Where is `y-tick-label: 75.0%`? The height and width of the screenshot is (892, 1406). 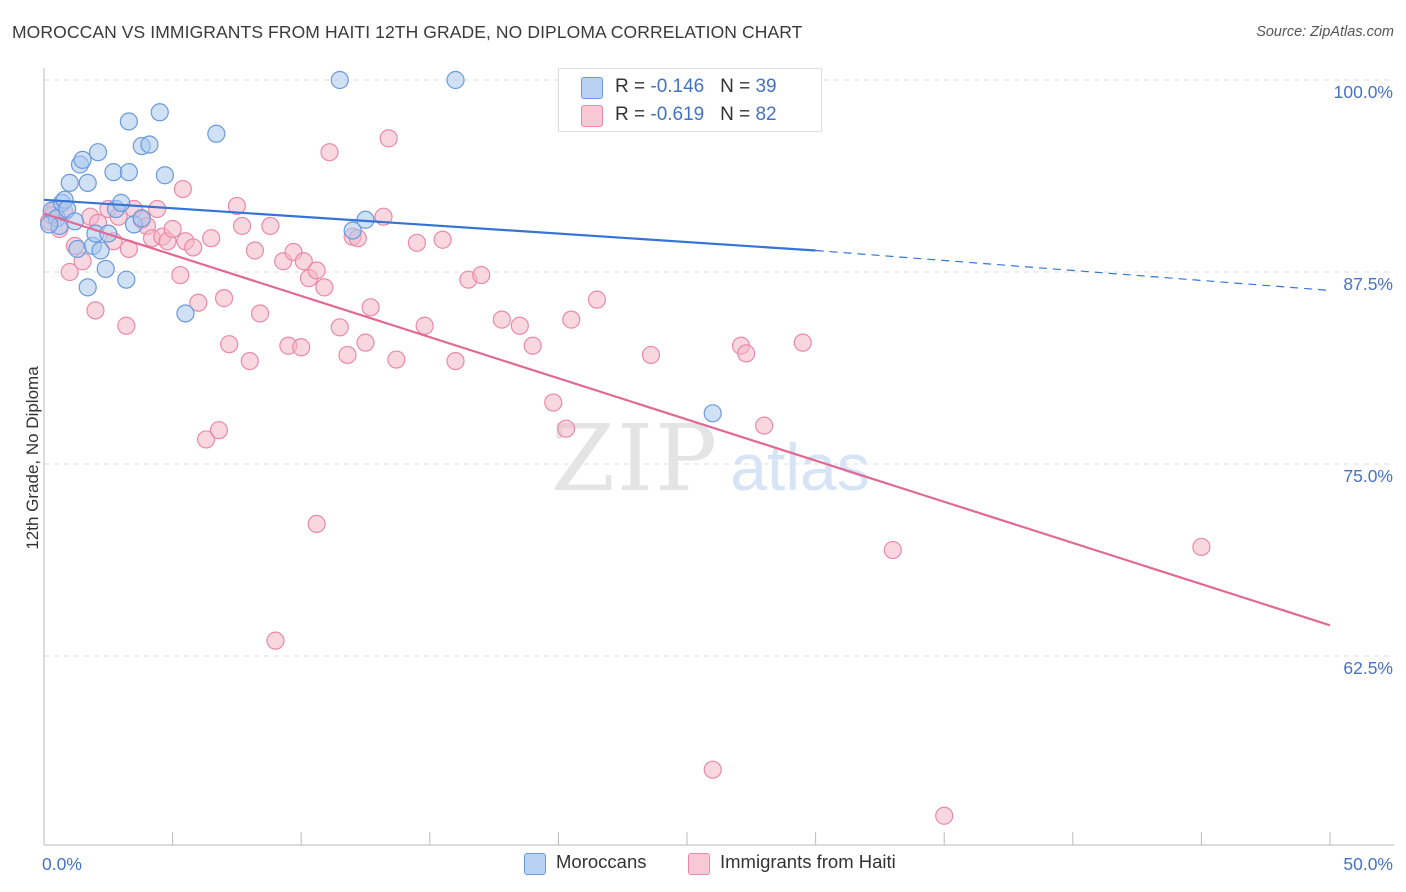
y-tick-label: 75.0% is located at coordinates (1368, 476).